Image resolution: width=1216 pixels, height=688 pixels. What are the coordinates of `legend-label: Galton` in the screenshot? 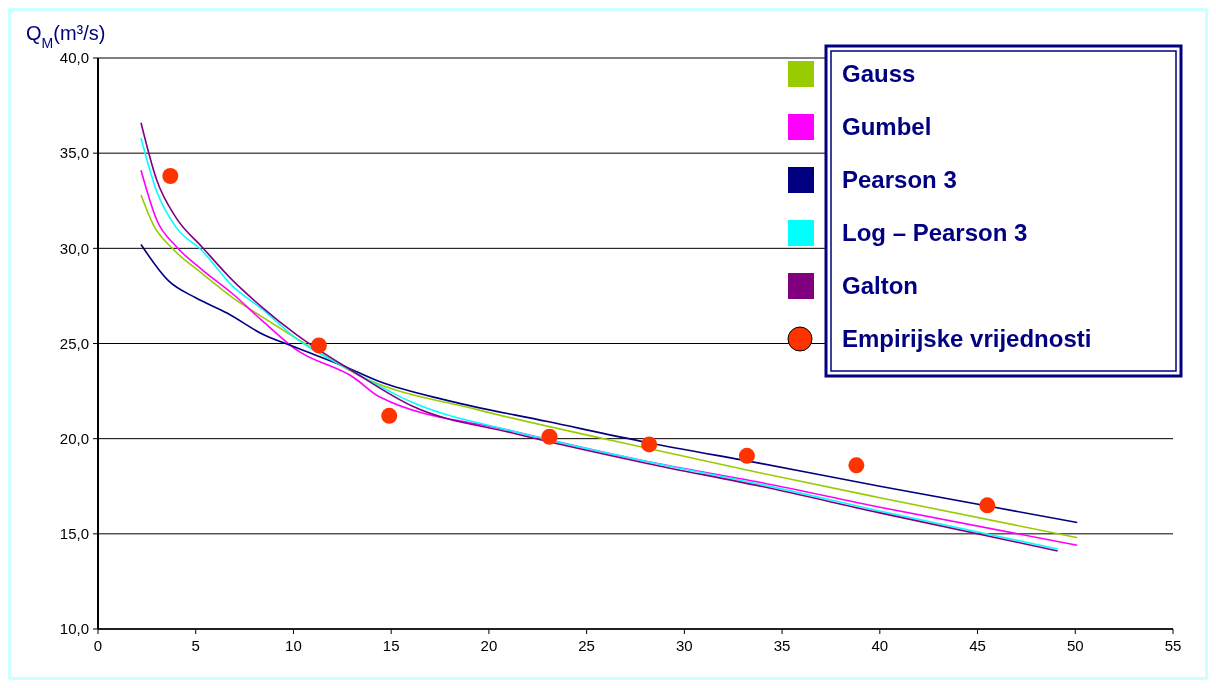 It's located at (880, 286).